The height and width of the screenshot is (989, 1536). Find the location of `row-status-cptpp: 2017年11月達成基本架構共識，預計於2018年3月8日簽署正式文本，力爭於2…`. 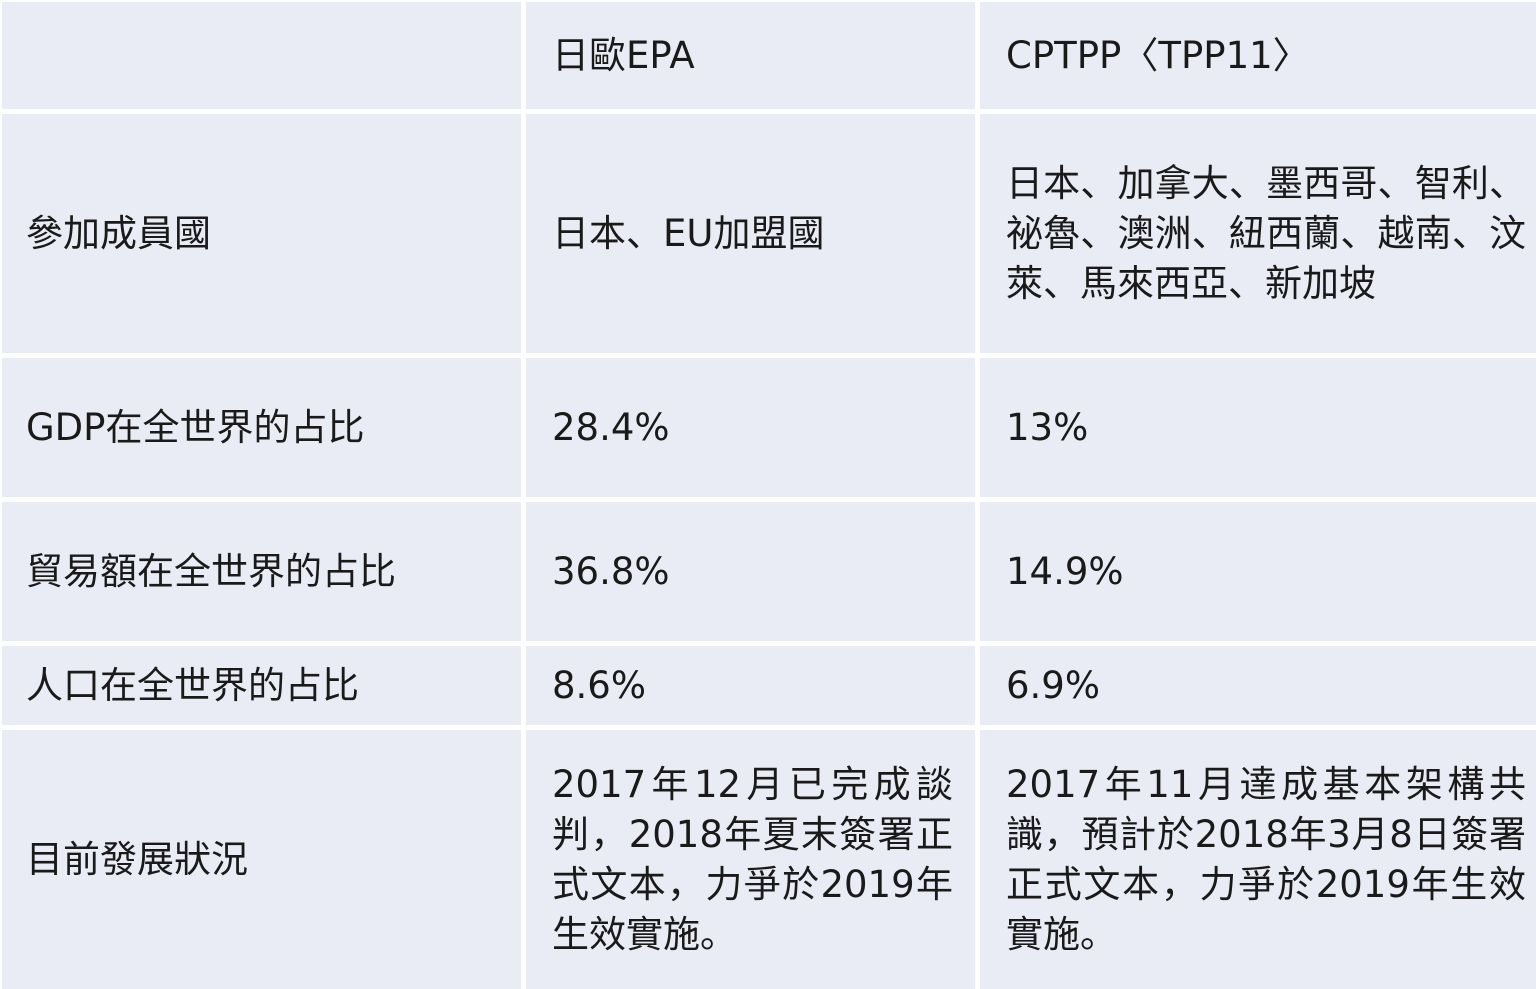

row-status-cptpp: 2017年11月達成基本架構共識，預計於2018年3月8日簽署正式文本，力爭於2… is located at coordinates (1266, 859).